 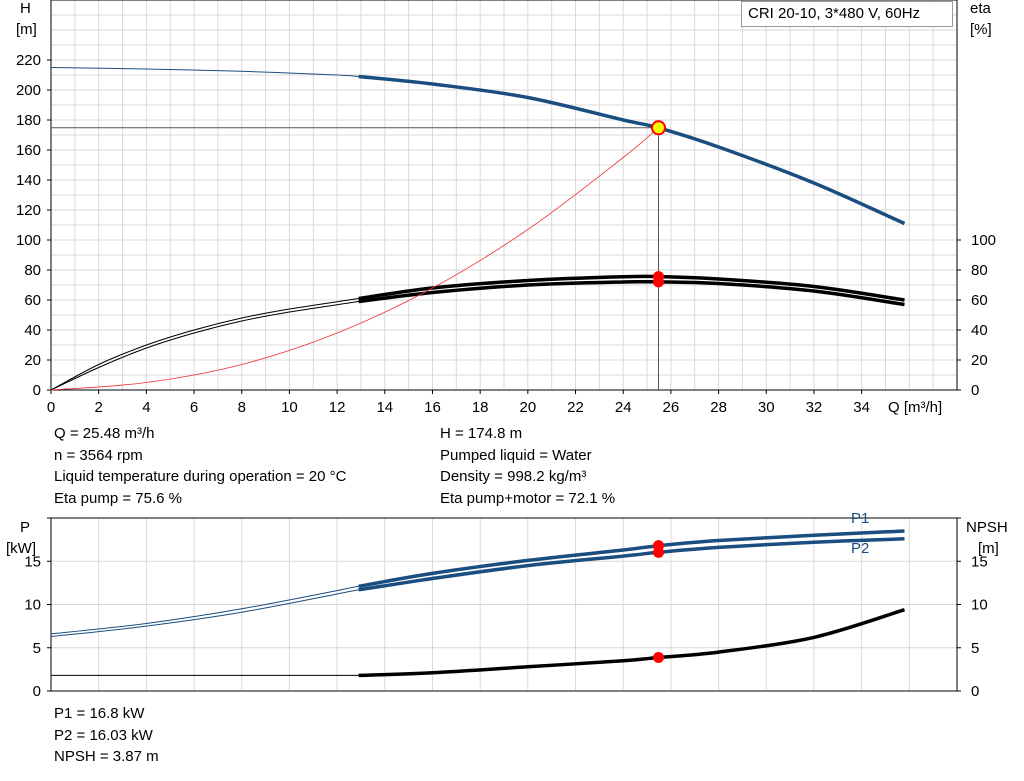 What do you see at coordinates (204, 613) in the screenshot?
I see `p2-curve-extended` at bounding box center [204, 613].